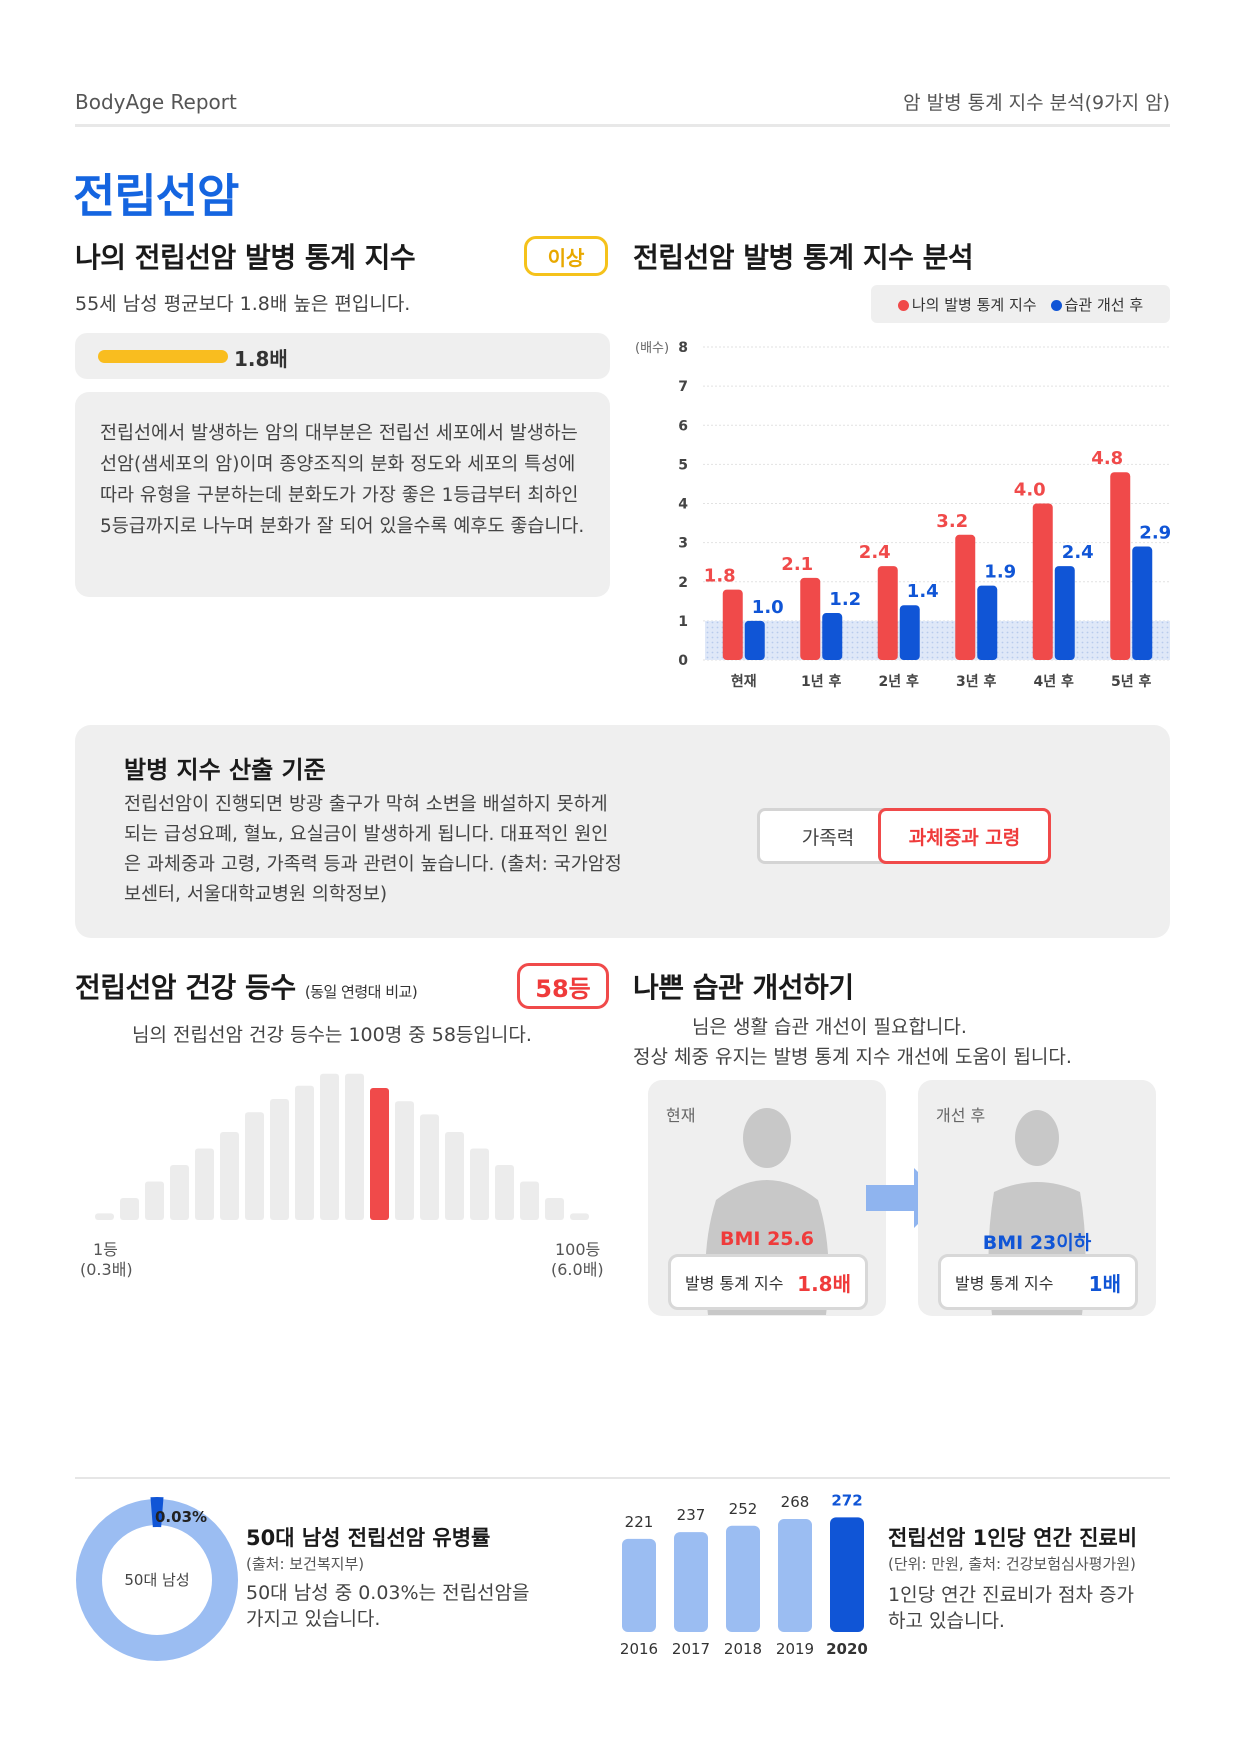  I want to click on weight-age-chip: 과체중과 고령, so click(964, 836).